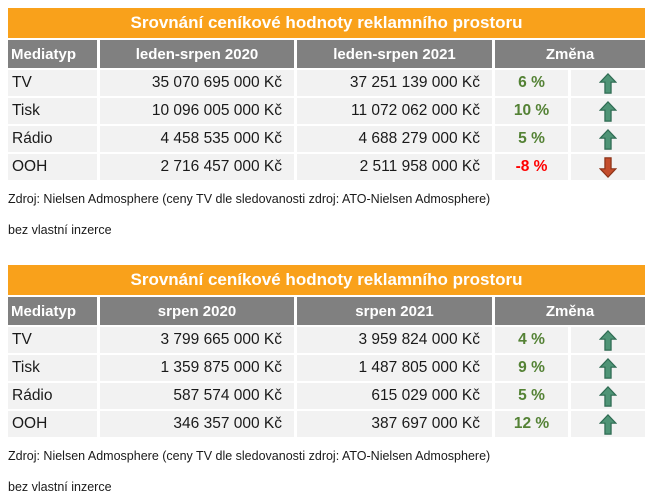 This screenshot has width=645, height=502. What do you see at coordinates (394, 368) in the screenshot?
I see `value-2021-cell: 1 487 805 000 Kč` at bounding box center [394, 368].